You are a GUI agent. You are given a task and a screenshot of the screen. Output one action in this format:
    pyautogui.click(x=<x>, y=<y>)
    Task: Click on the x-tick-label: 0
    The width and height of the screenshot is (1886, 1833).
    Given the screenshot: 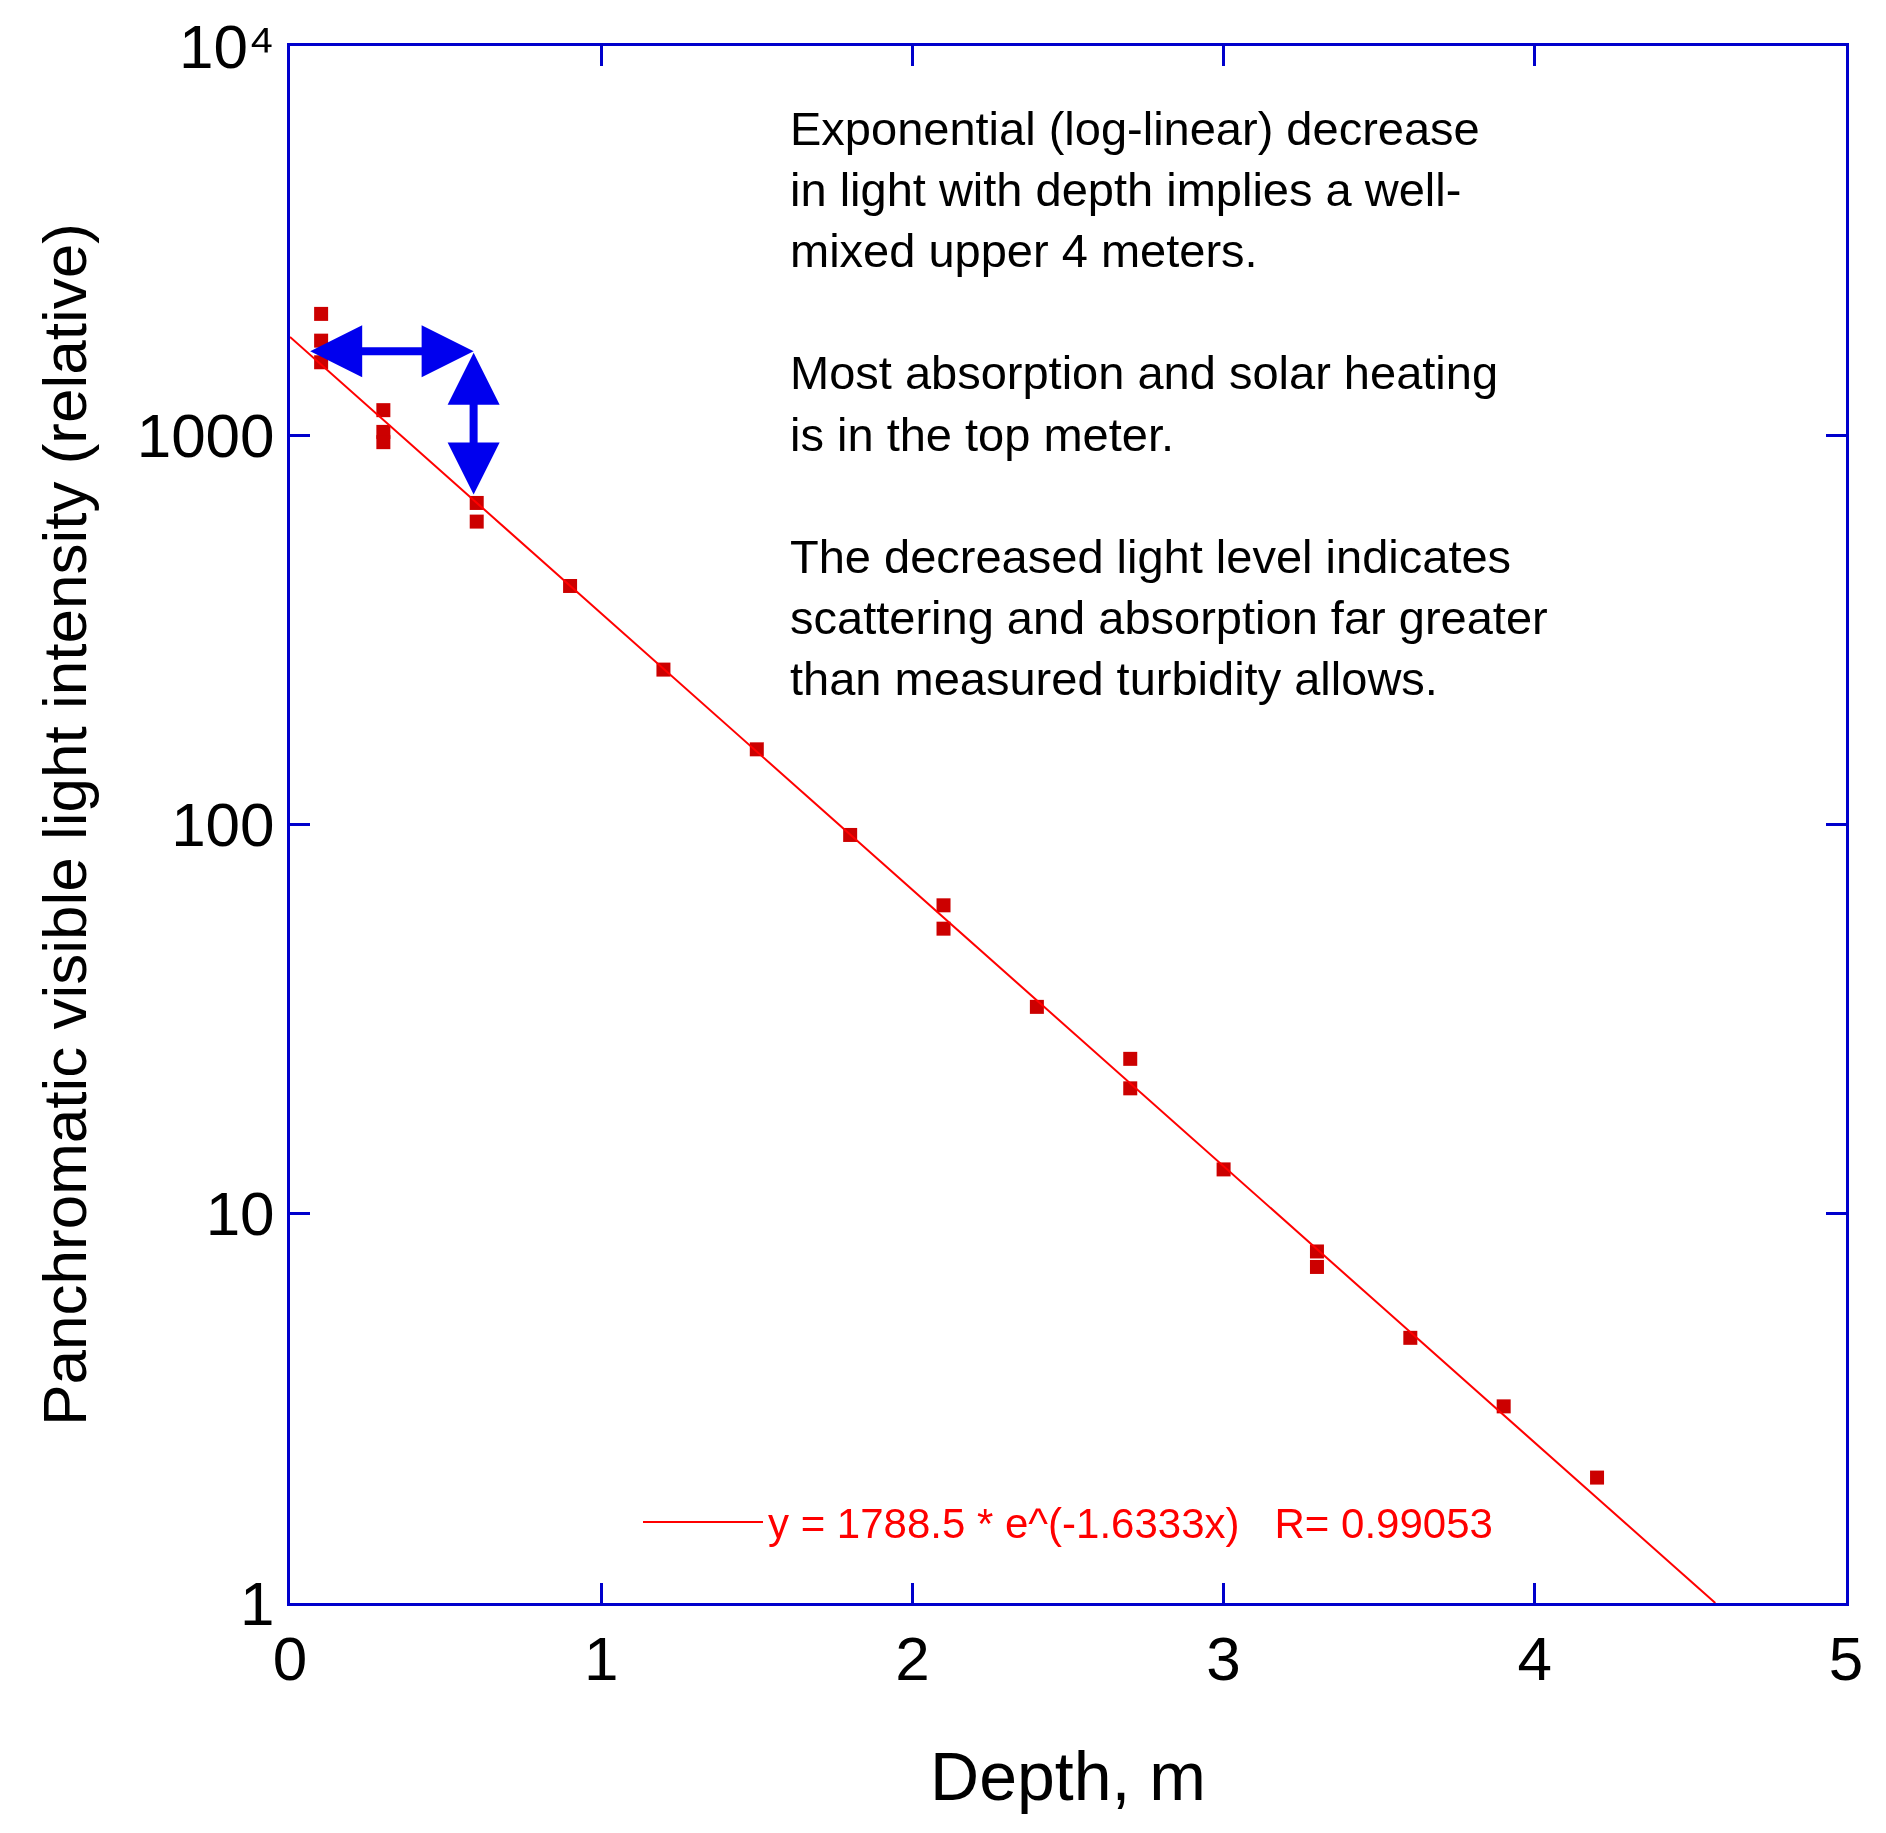 What is the action you would take?
    pyautogui.click(x=290, y=1659)
    